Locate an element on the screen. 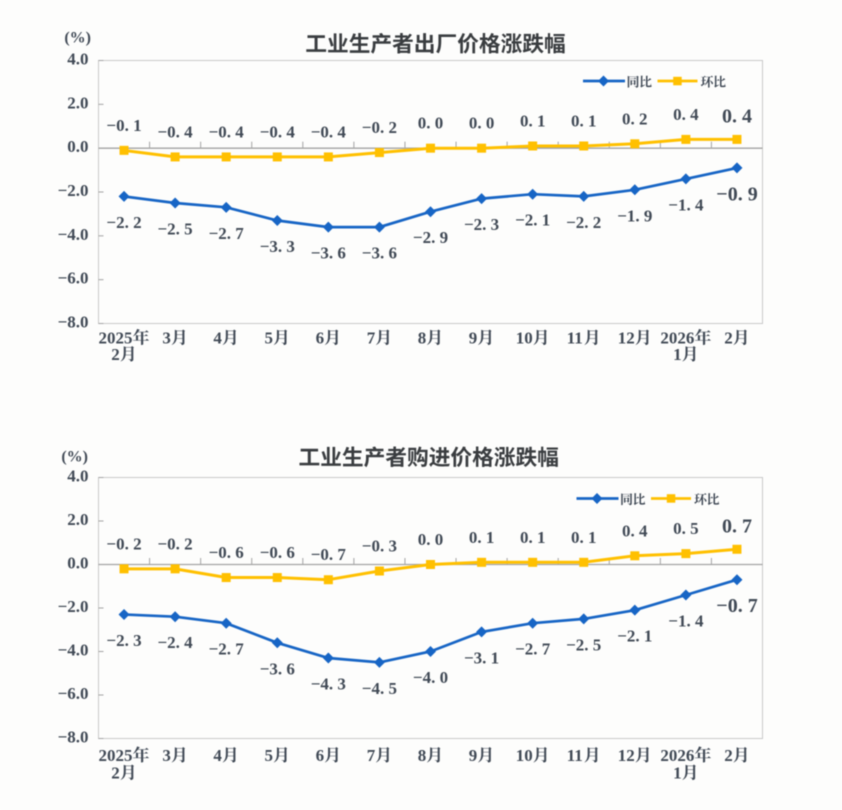 This screenshot has width=842, height=810. svg-text: −4. 3 is located at coordinates (328, 684).